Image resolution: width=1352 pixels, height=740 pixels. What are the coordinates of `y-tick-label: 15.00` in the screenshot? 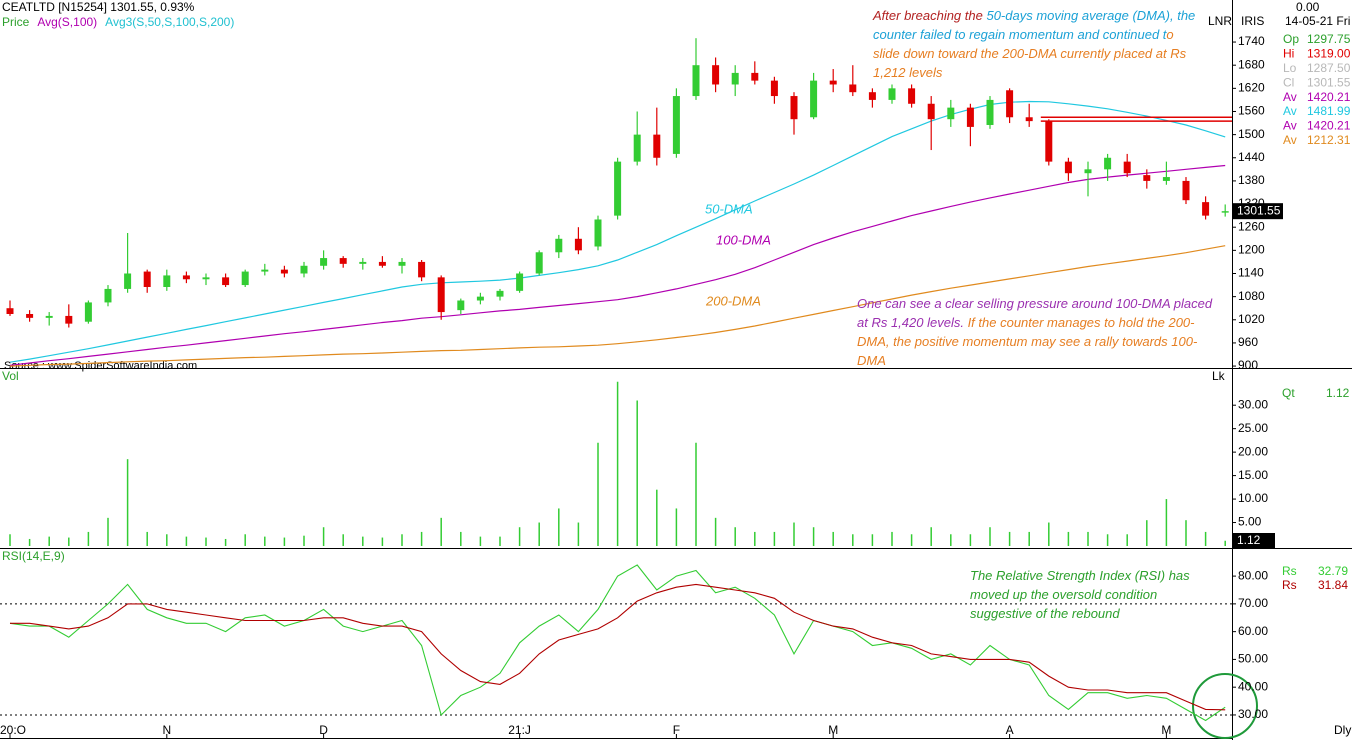 It's located at (1253, 475).